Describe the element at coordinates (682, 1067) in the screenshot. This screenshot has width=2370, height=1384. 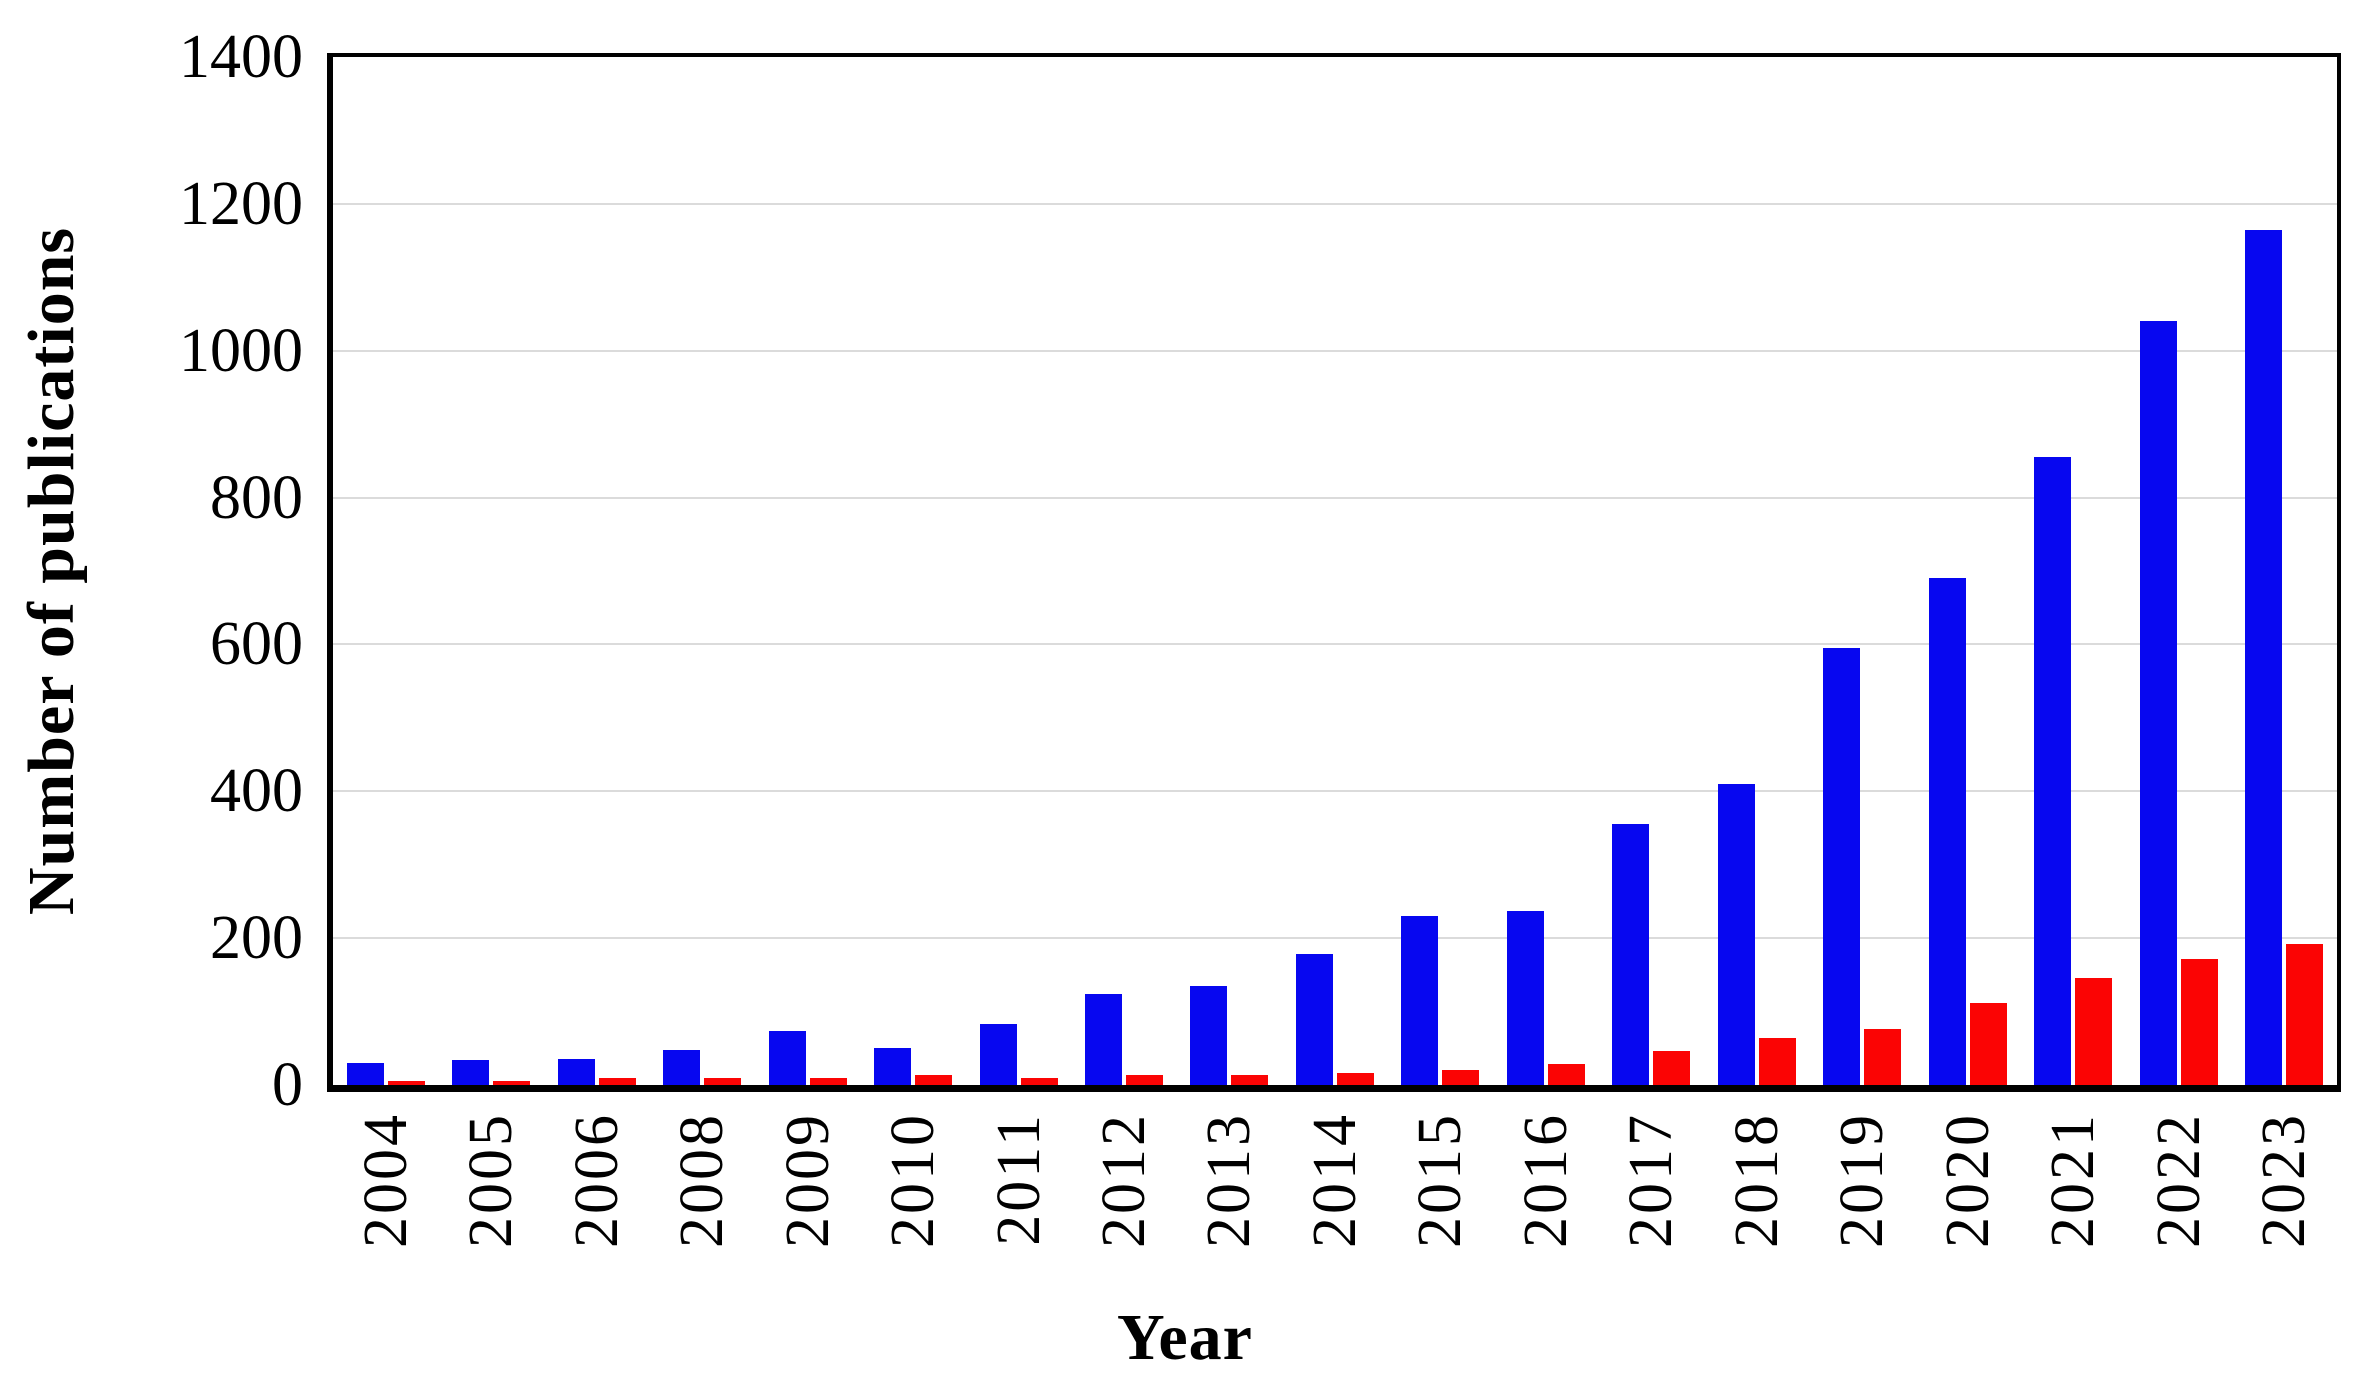
I see `bar-blue-series-2008` at that location.